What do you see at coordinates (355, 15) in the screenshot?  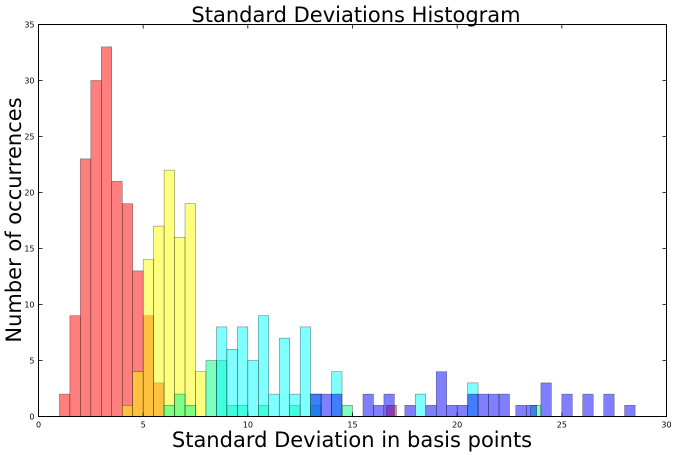 I see `chart-title: Standard Deviations Histogram` at bounding box center [355, 15].